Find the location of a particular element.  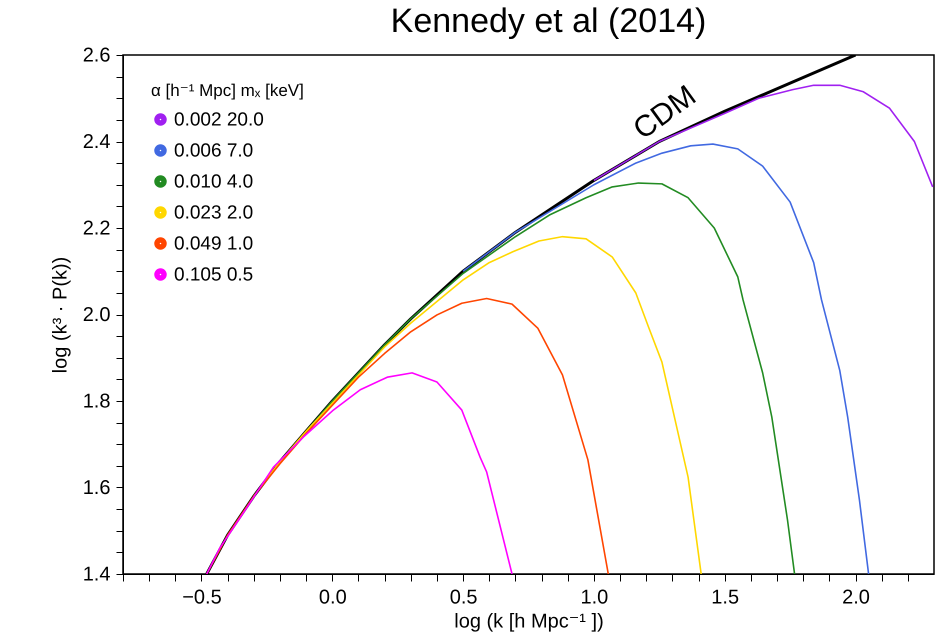

x-axis-title: log (k [h Mpc⁻¹ ]) is located at coordinates (529, 621).